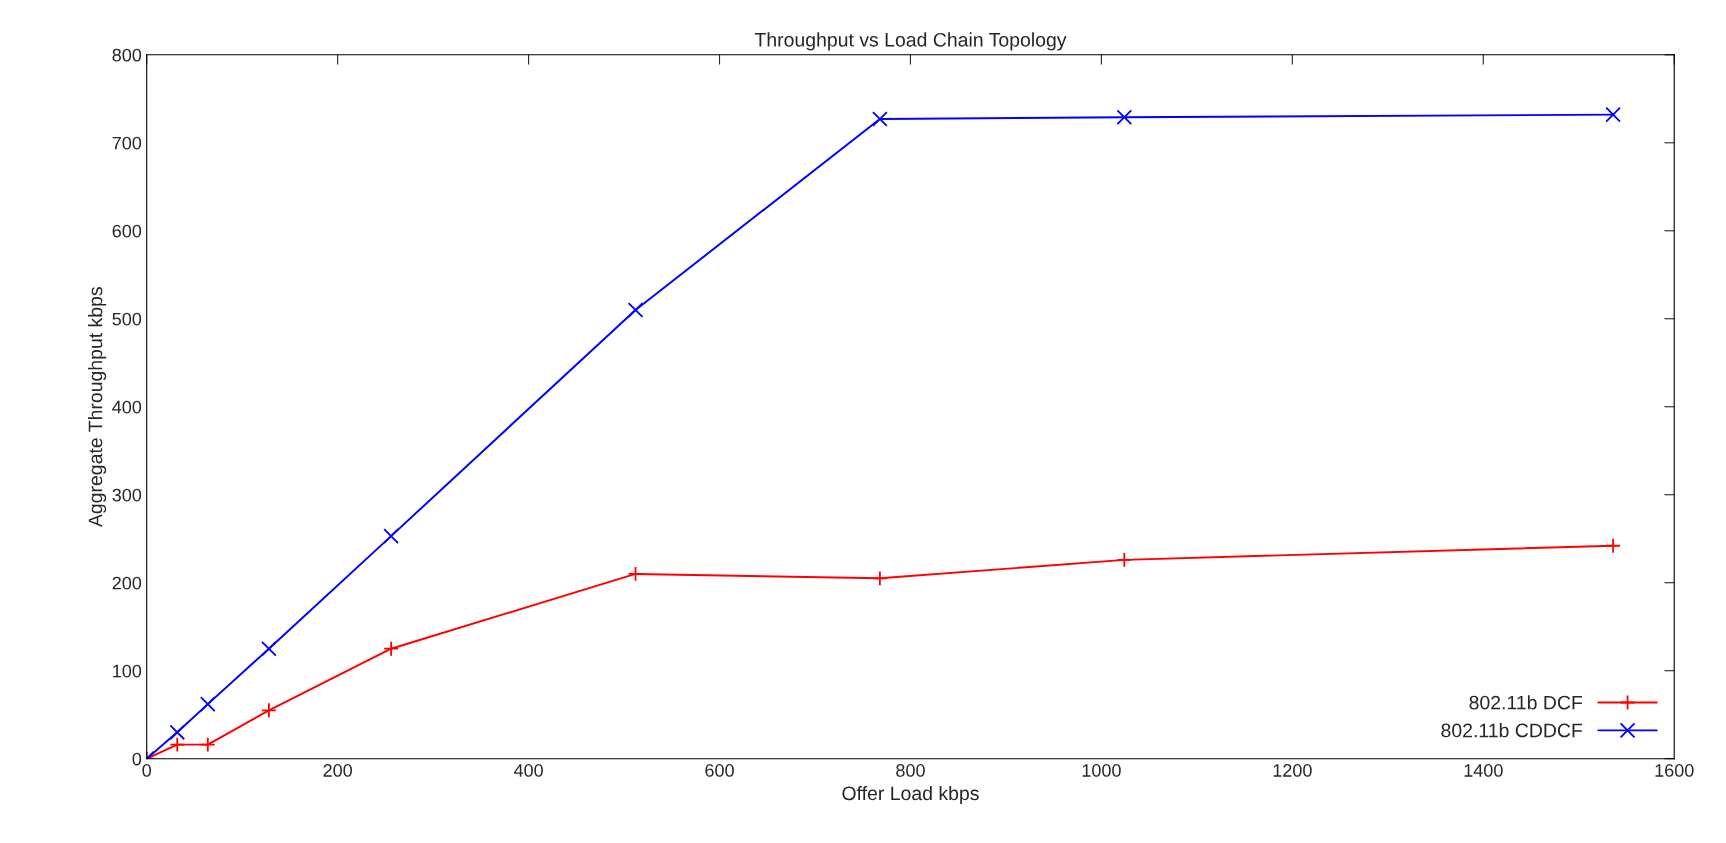  Describe the element at coordinates (910, 770) in the screenshot. I see `x-tick-label: 800` at that location.